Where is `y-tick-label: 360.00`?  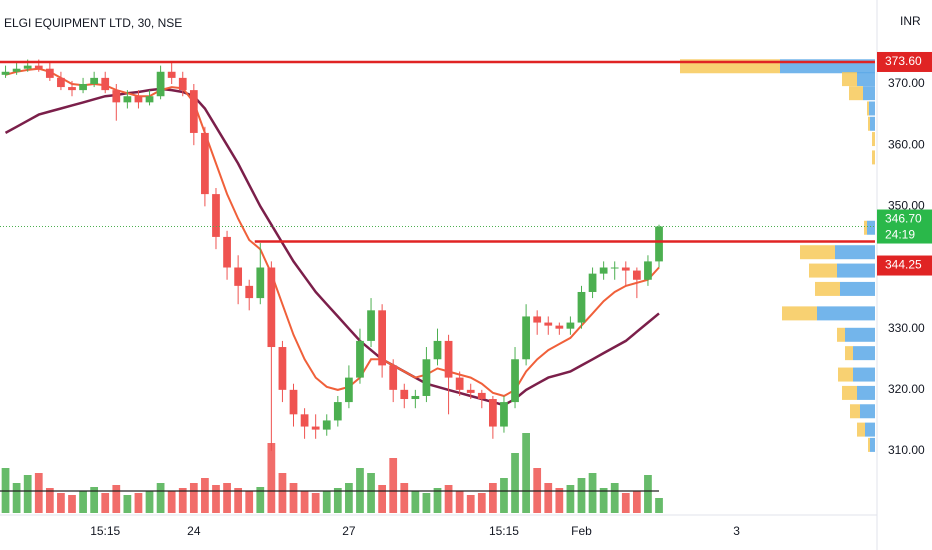 y-tick-label: 360.00 is located at coordinates (906, 144).